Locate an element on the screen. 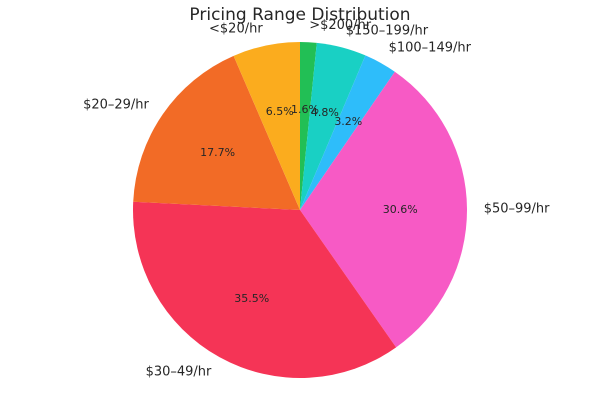 This screenshot has height=400, width=600. pie-slice-under-20-hr is located at coordinates (266, 125).